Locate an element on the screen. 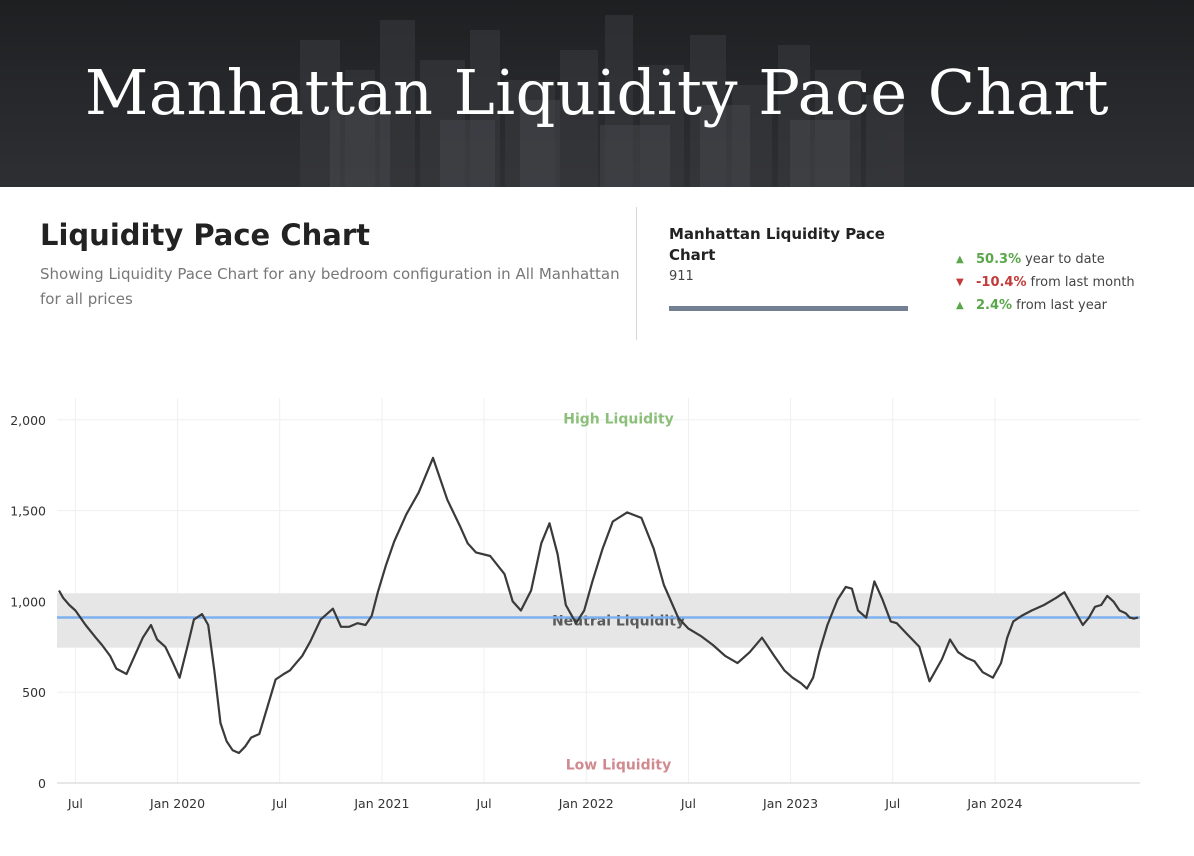 Image resolution: width=1194 pixels, height=856 pixels. stat-label: from last year is located at coordinates (1062, 305).